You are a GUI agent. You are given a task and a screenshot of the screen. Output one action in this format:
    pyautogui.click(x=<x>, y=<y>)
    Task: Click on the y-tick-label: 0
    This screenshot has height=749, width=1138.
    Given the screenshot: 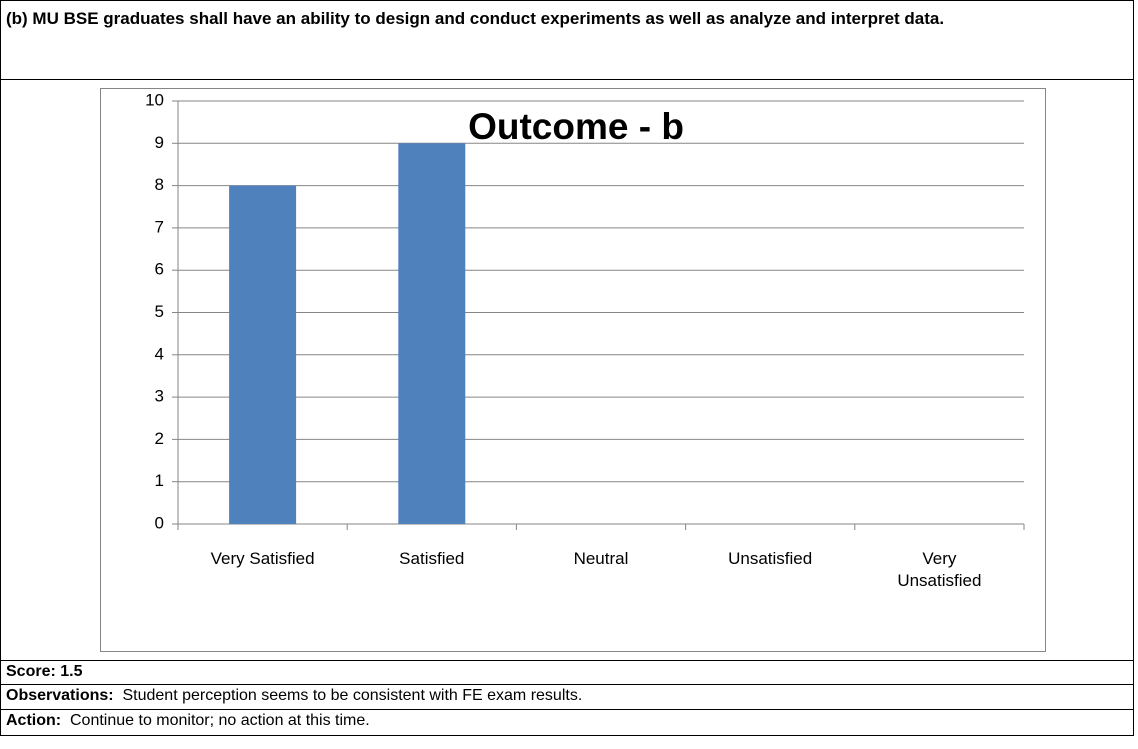 What is the action you would take?
    pyautogui.click(x=159, y=522)
    